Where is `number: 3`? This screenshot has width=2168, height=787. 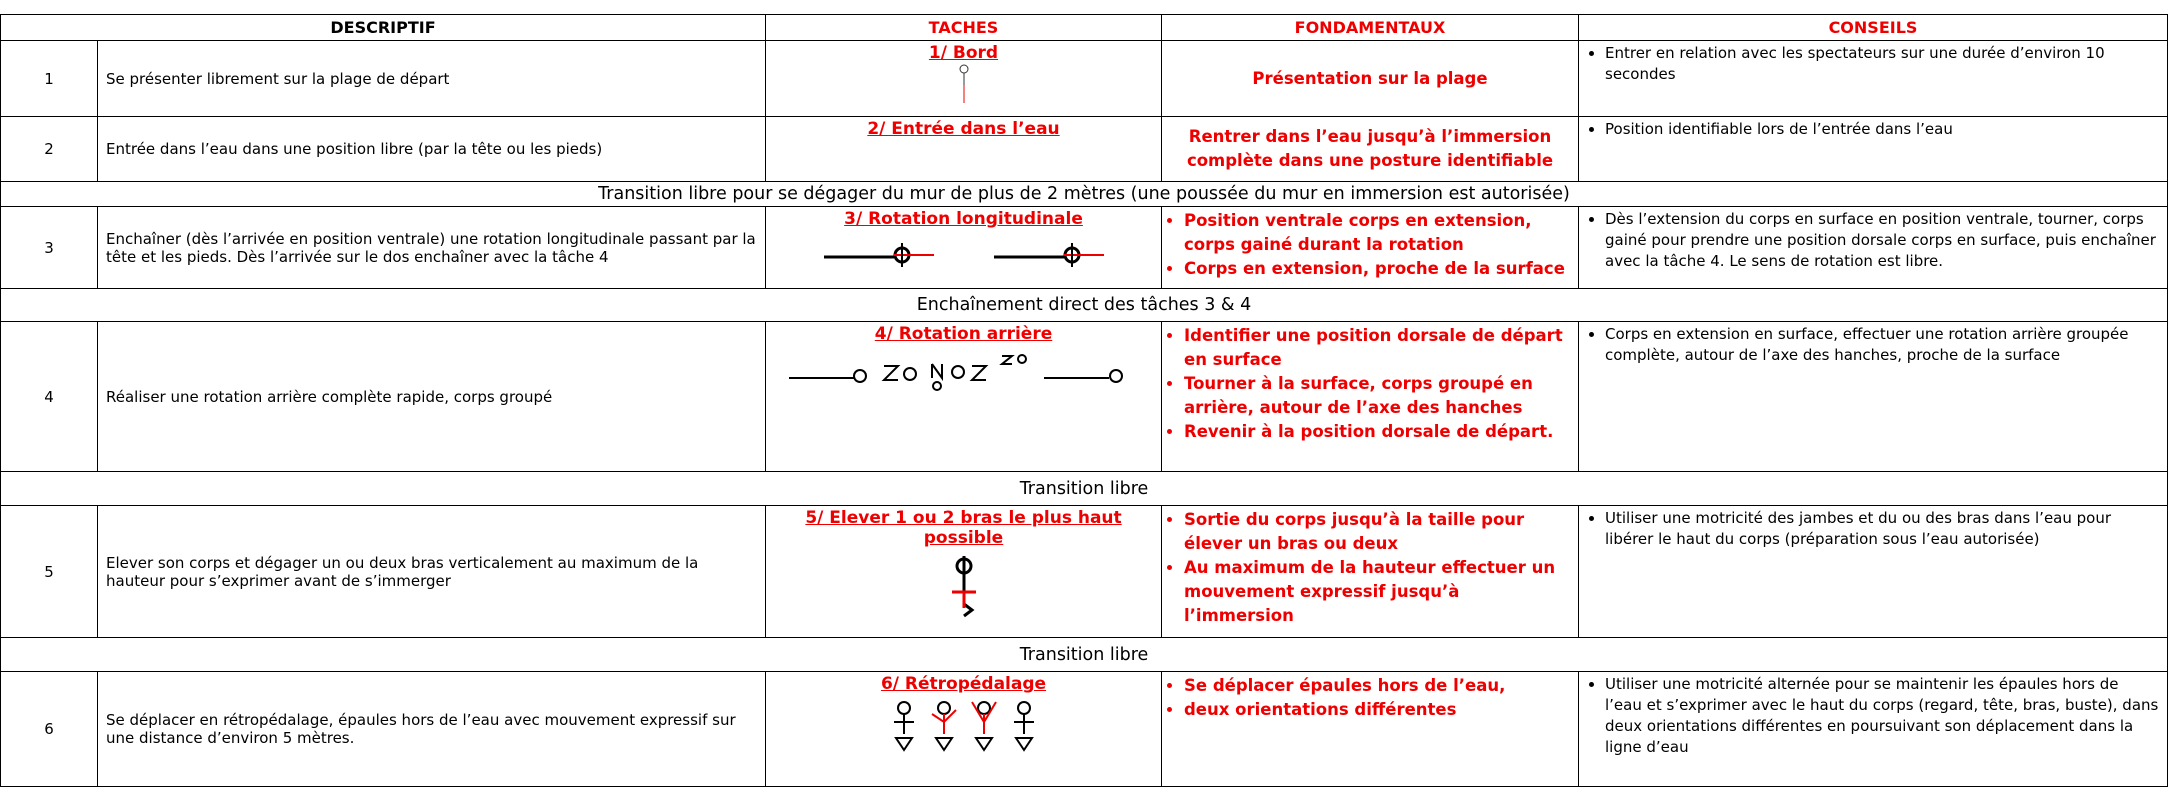 number: 3 is located at coordinates (49, 247).